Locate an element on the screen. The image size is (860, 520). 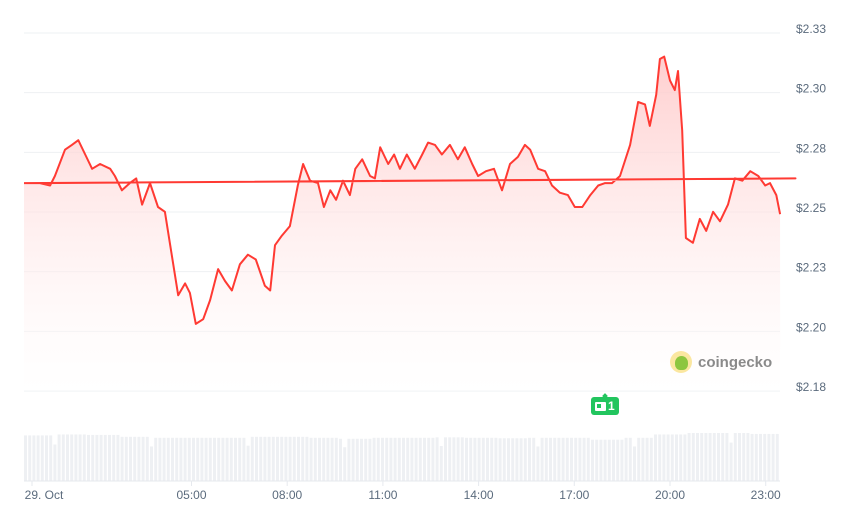
news-badge: 1 is located at coordinates (605, 406).